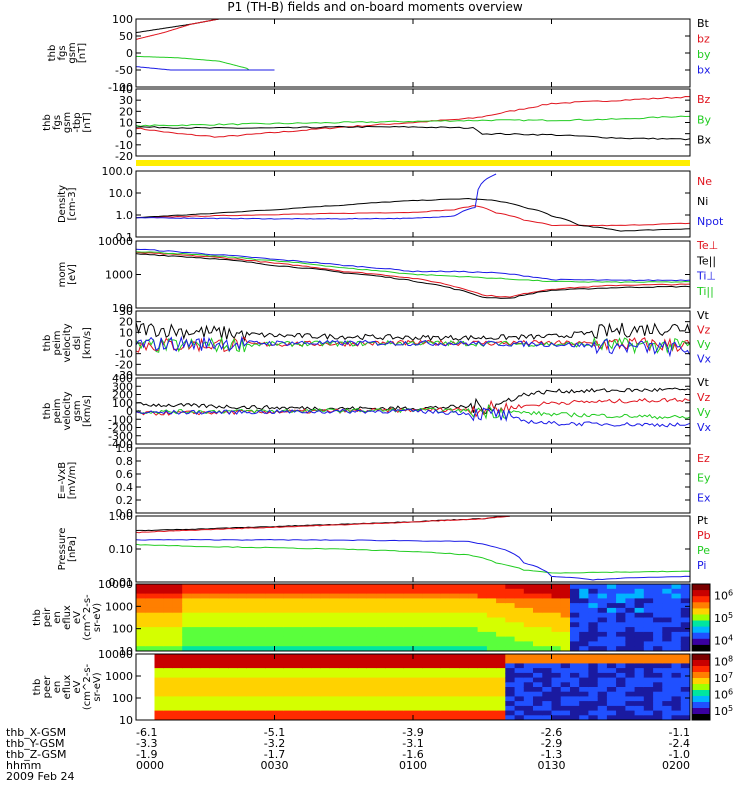 This screenshot has height=800, width=750. Describe the element at coordinates (119, 676) in the screenshot. I see `y-tick-label: 1000` at that location.